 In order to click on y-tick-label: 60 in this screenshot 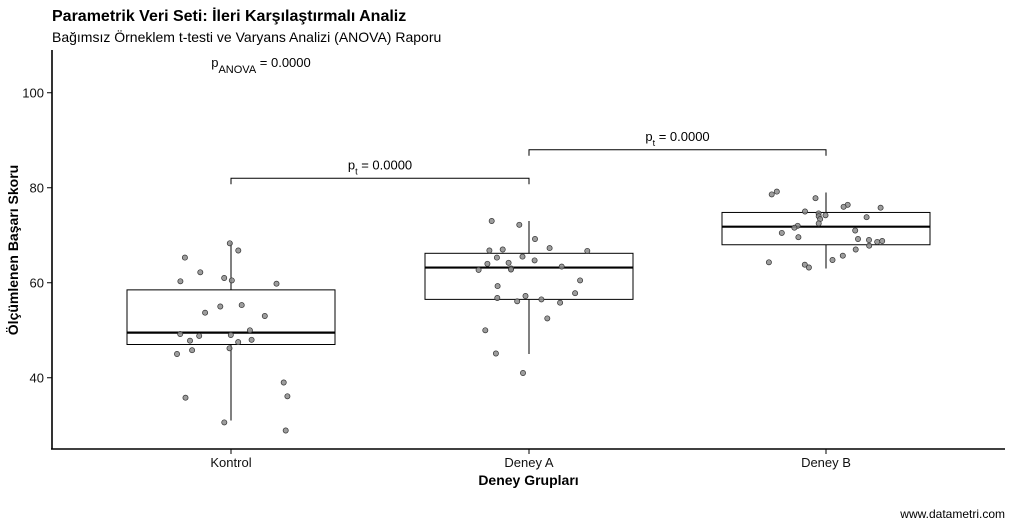, I will do `click(37, 282)`.